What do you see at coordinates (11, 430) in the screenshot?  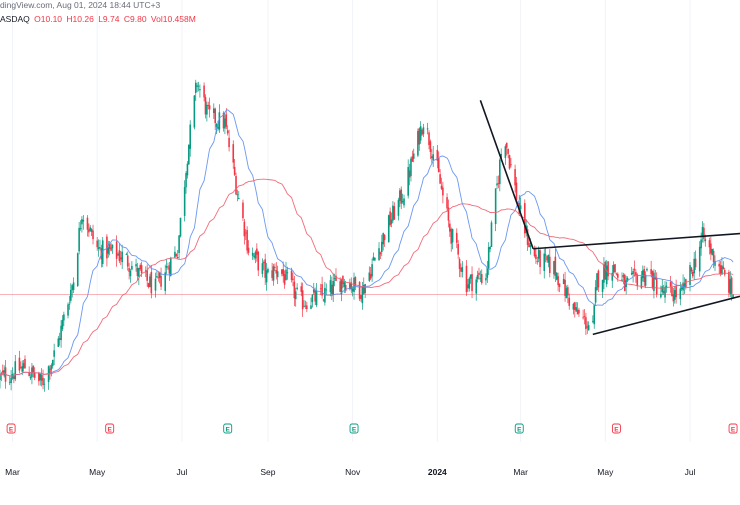 I see `earnings-marker-label: E` at bounding box center [11, 430].